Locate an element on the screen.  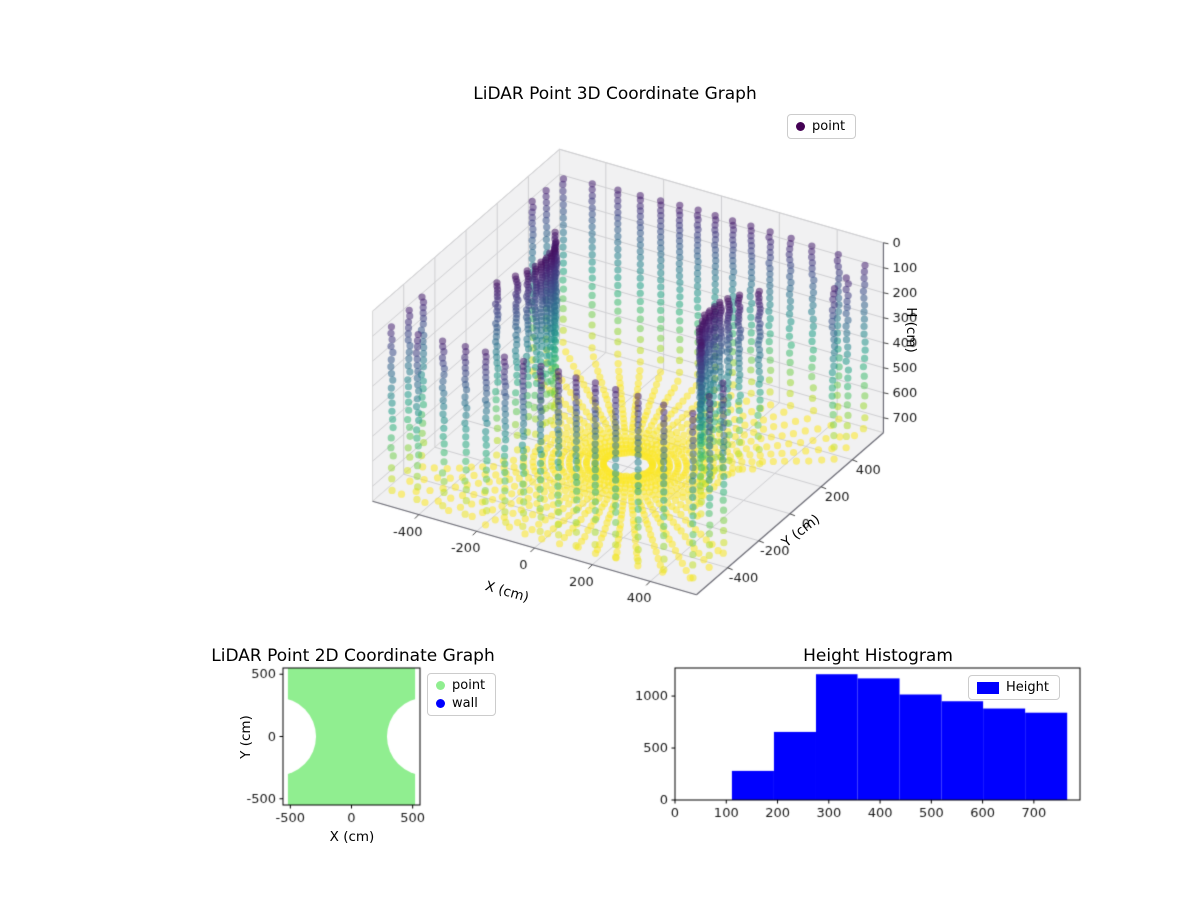
wall-marker-icon is located at coordinates (440, 703).